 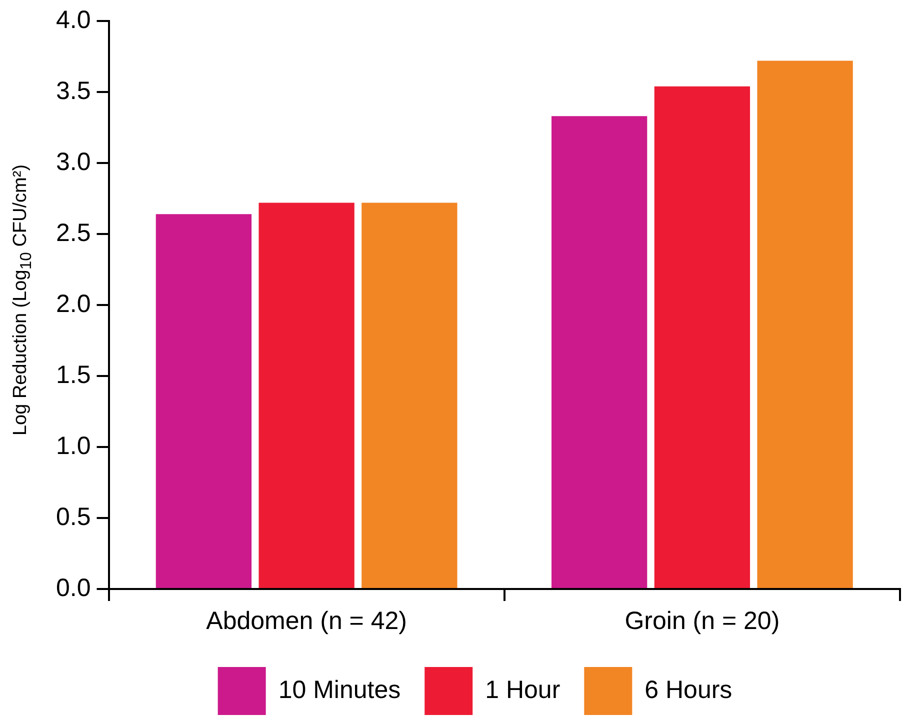 What do you see at coordinates (522, 690) in the screenshot?
I see `legend-label: 1 Hour` at bounding box center [522, 690].